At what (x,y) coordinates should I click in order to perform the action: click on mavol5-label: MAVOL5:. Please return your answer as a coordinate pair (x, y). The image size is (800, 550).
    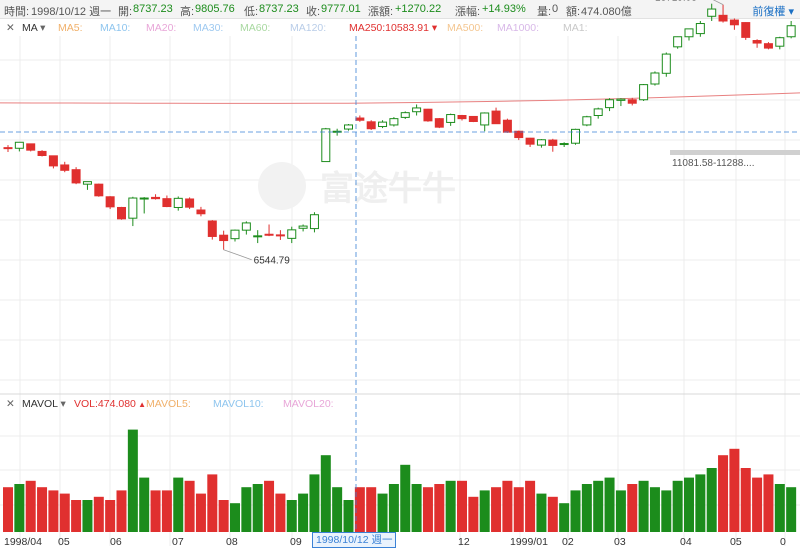
    Looking at the image, I should click on (168, 404).